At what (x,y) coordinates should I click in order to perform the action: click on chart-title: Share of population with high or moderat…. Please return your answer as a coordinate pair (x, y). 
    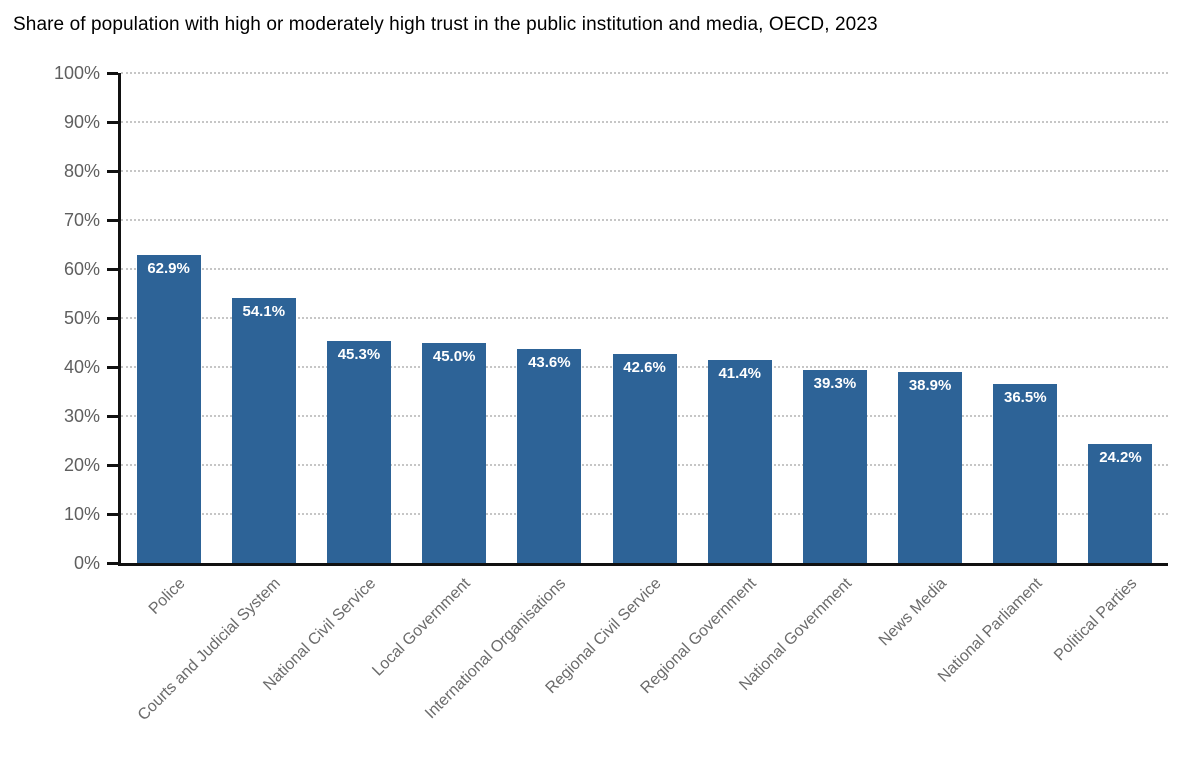
    Looking at the image, I should click on (445, 24).